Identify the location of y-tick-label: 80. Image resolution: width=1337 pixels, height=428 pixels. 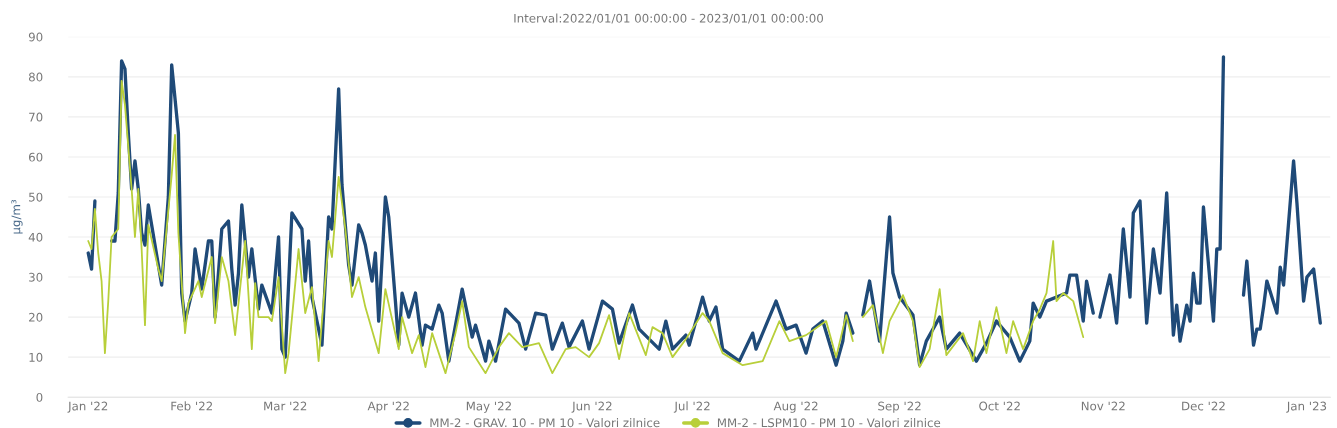
(35, 77).